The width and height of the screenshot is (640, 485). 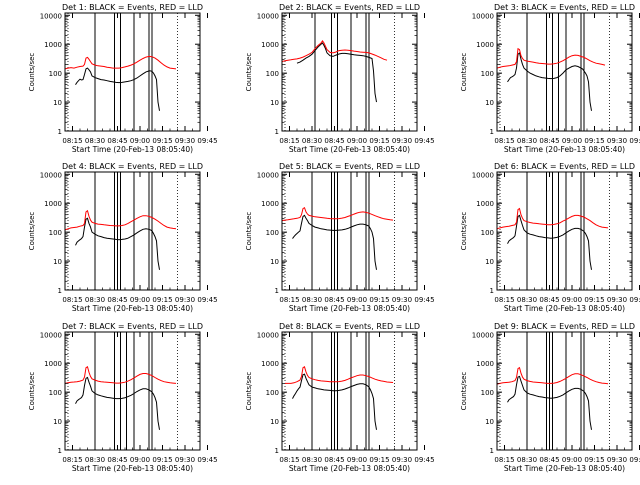 What do you see at coordinates (349, 166) in the screenshot?
I see `panel-title: Det 5: BLACK = Events, RED = LLD` at bounding box center [349, 166].